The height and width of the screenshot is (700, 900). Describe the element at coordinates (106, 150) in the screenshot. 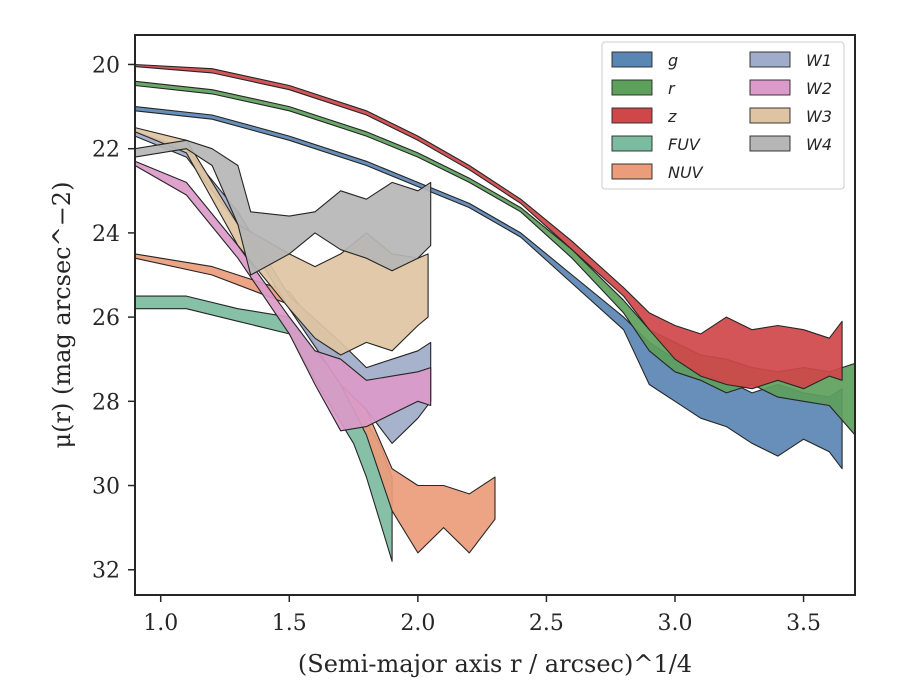

I see `y-tick-label: 22` at that location.